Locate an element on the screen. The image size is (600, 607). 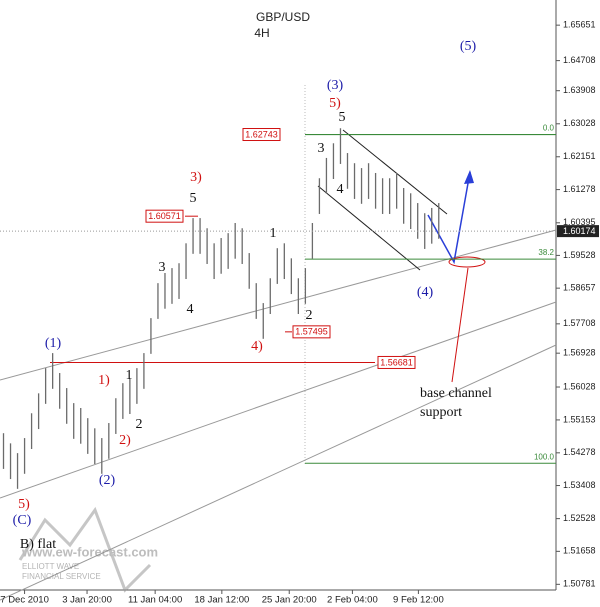
fib-label: 38.2 is located at coordinates (546, 252).